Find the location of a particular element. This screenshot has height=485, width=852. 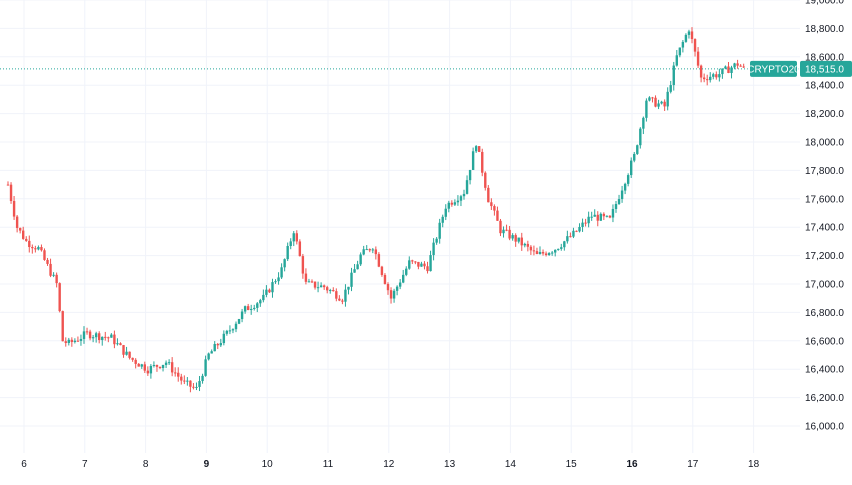

x-tick-label: 7 is located at coordinates (85, 464).